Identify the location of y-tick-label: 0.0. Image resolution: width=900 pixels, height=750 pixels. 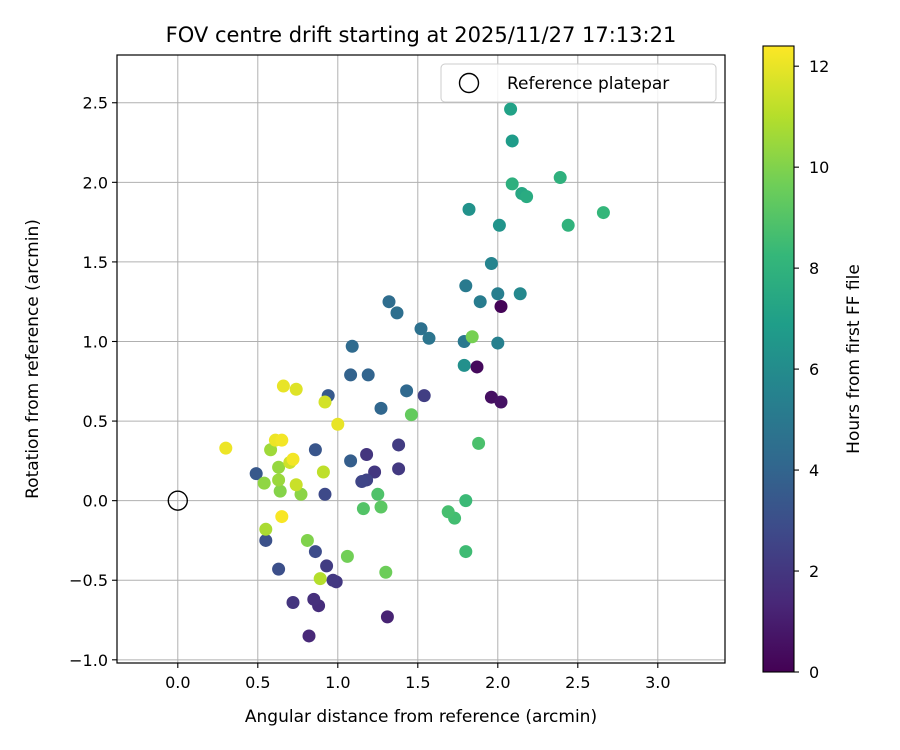
(95, 501).